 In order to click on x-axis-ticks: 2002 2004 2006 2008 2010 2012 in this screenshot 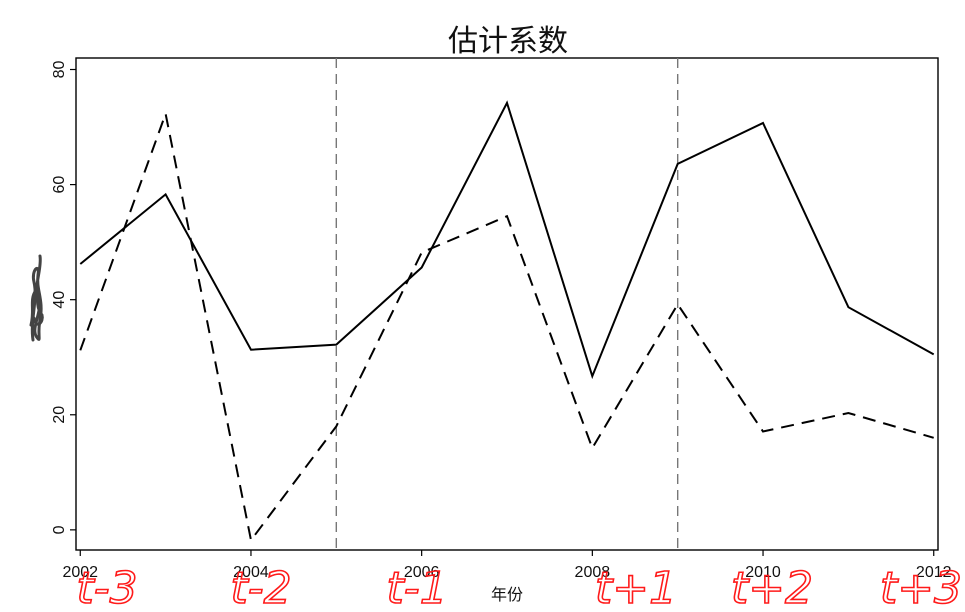, I will do `click(507, 565)`.